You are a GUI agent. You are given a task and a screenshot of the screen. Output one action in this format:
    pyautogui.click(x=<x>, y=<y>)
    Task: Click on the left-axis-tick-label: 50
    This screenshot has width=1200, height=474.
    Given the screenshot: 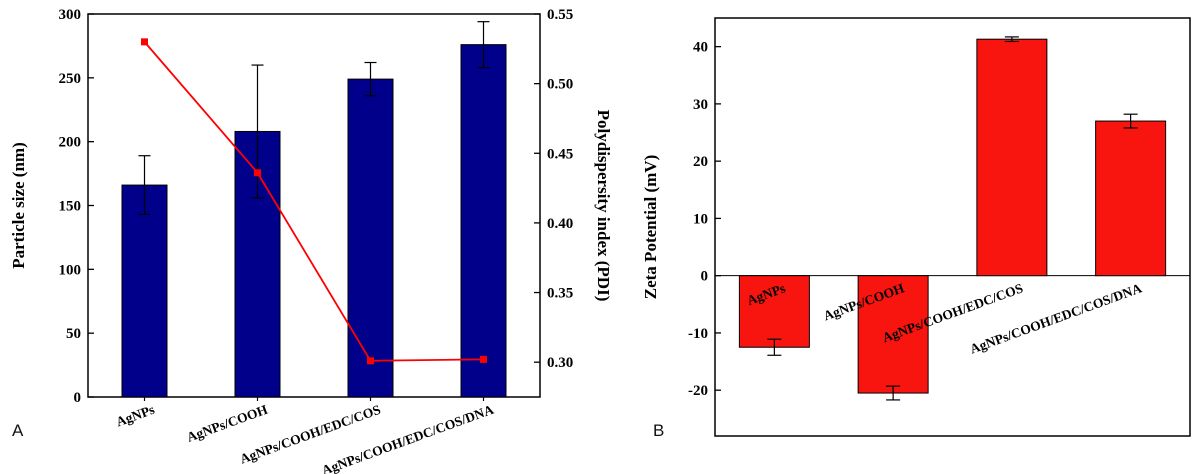 What is the action you would take?
    pyautogui.click(x=73, y=334)
    